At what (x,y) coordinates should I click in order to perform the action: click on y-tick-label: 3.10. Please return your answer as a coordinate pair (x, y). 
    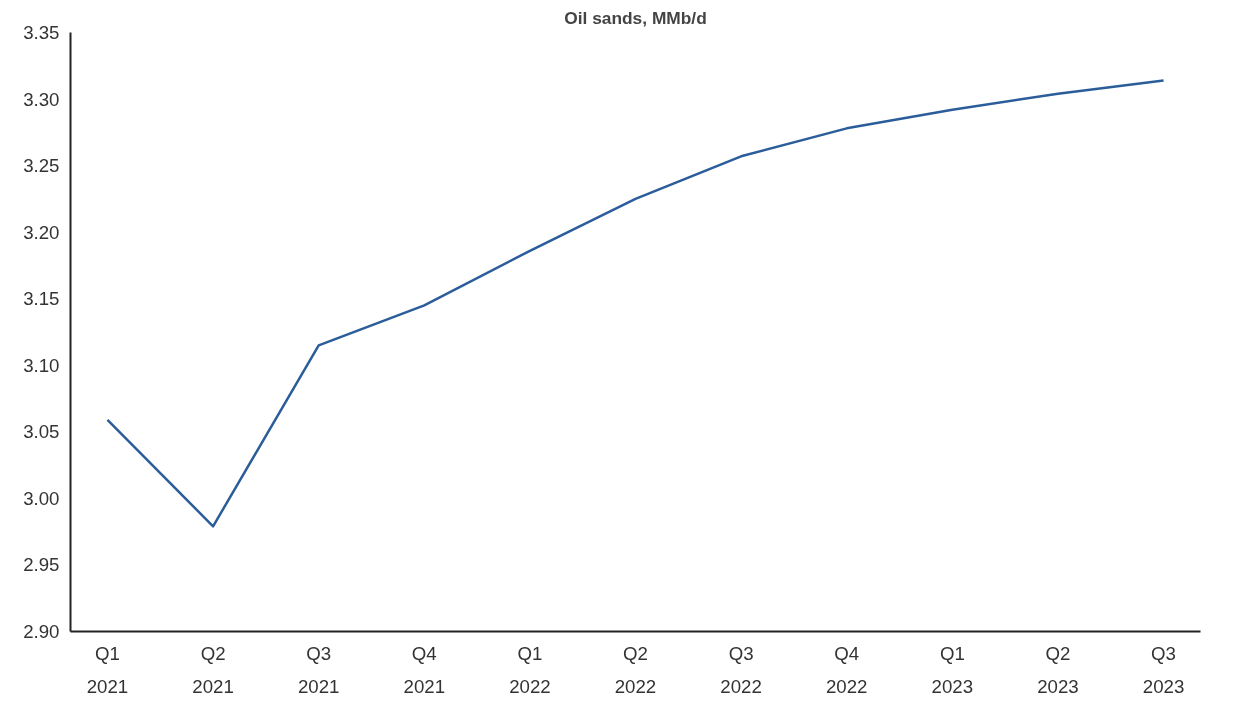
    Looking at the image, I should click on (41, 365).